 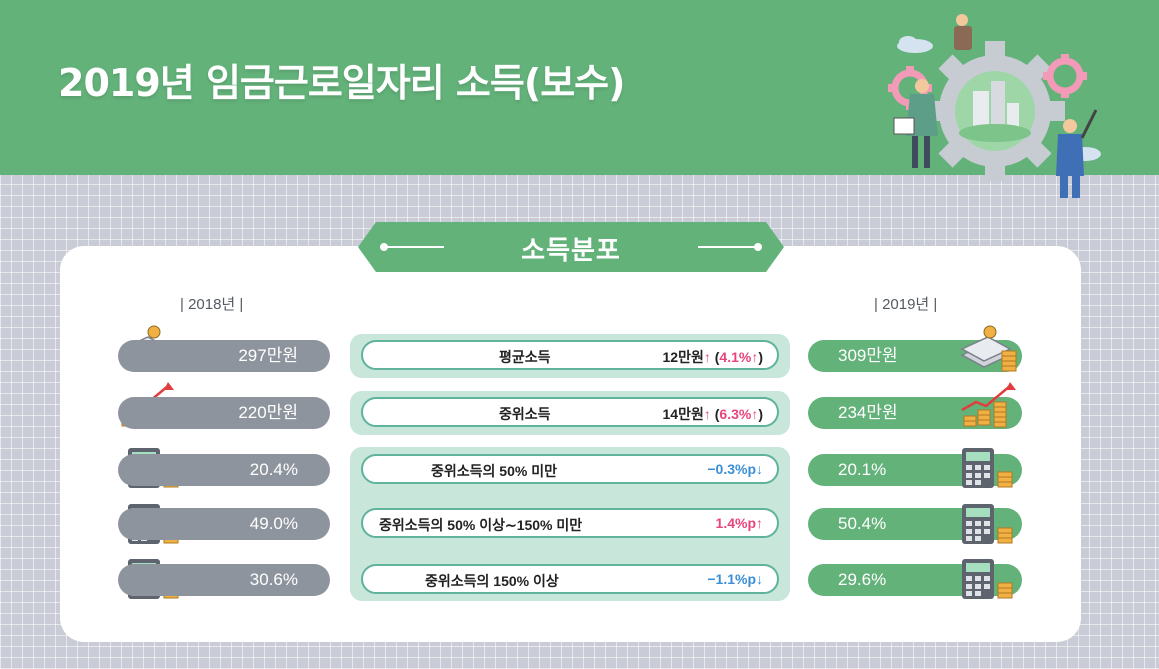 What do you see at coordinates (525, 414) in the screenshot?
I see `median-income-label: 중위소득` at bounding box center [525, 414].